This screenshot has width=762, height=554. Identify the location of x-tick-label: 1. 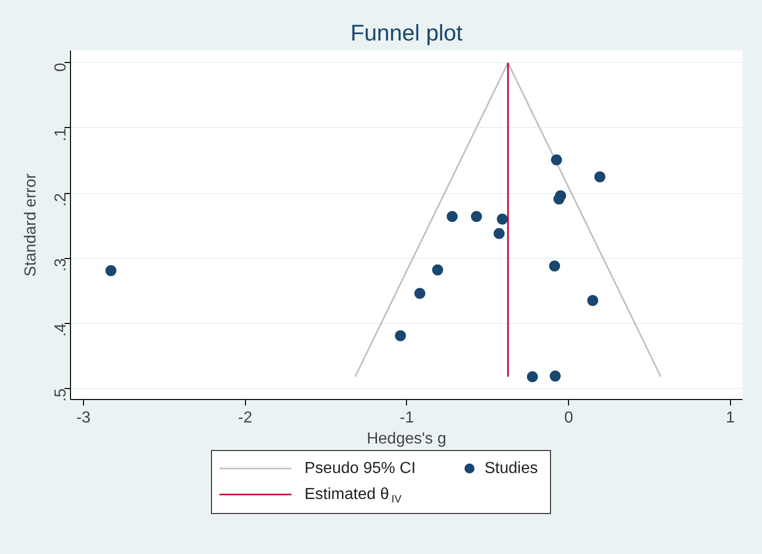
(730, 418).